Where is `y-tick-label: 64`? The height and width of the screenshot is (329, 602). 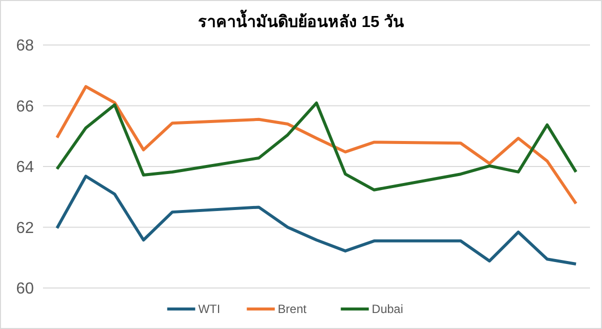 y-tick-label: 64 is located at coordinates (25, 167).